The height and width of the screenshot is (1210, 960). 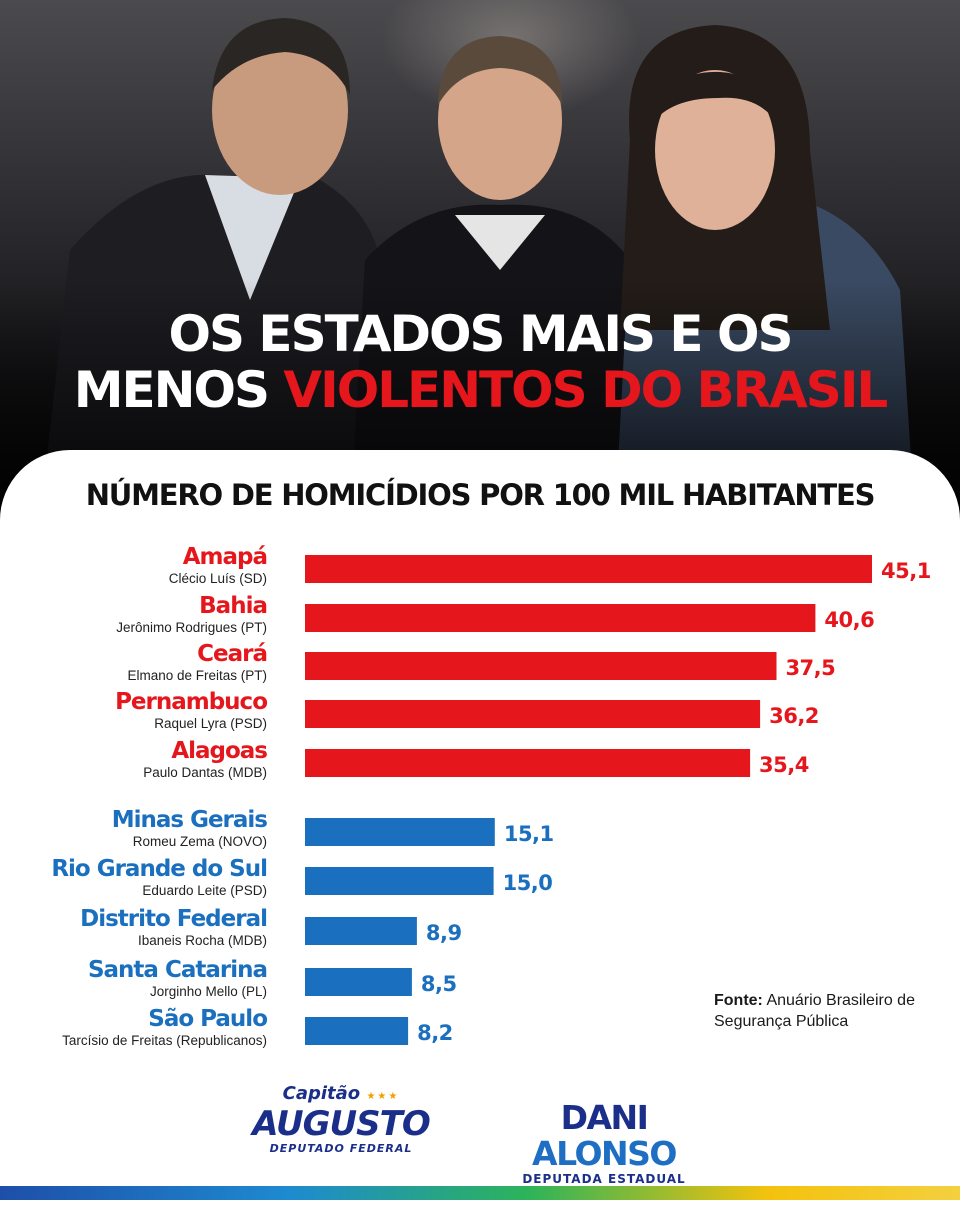 I want to click on value-label: 8,9, so click(x=444, y=933).